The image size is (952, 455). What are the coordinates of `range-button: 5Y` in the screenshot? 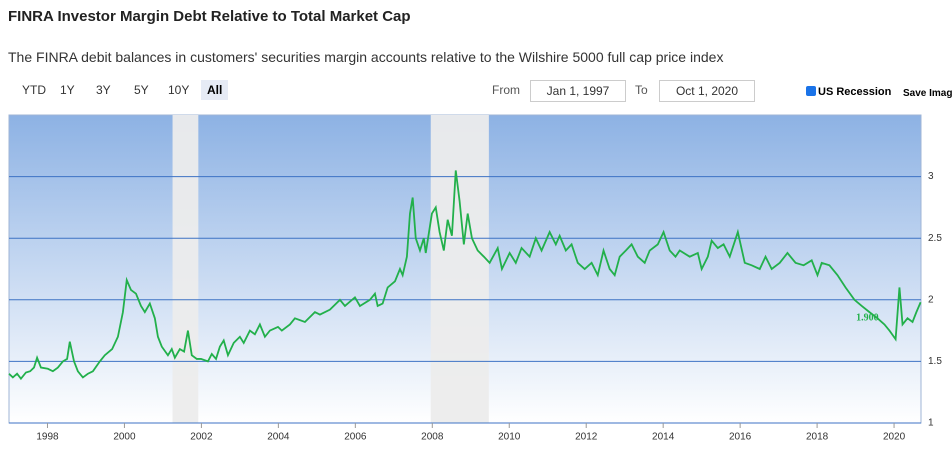 It's located at (141, 90).